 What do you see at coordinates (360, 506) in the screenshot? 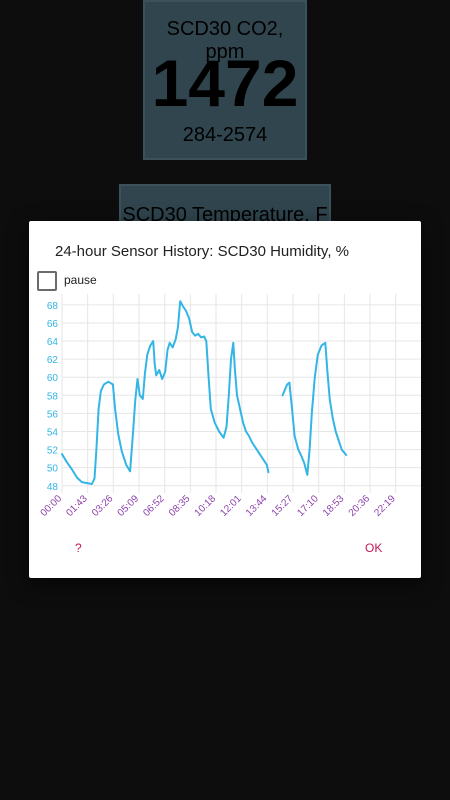
I see `x-tick-label: 20:36` at bounding box center [360, 506].